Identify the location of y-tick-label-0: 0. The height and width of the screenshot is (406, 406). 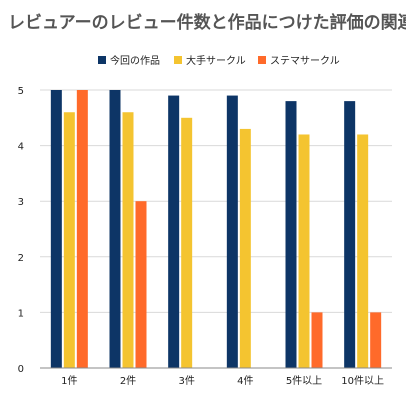
(21, 369).